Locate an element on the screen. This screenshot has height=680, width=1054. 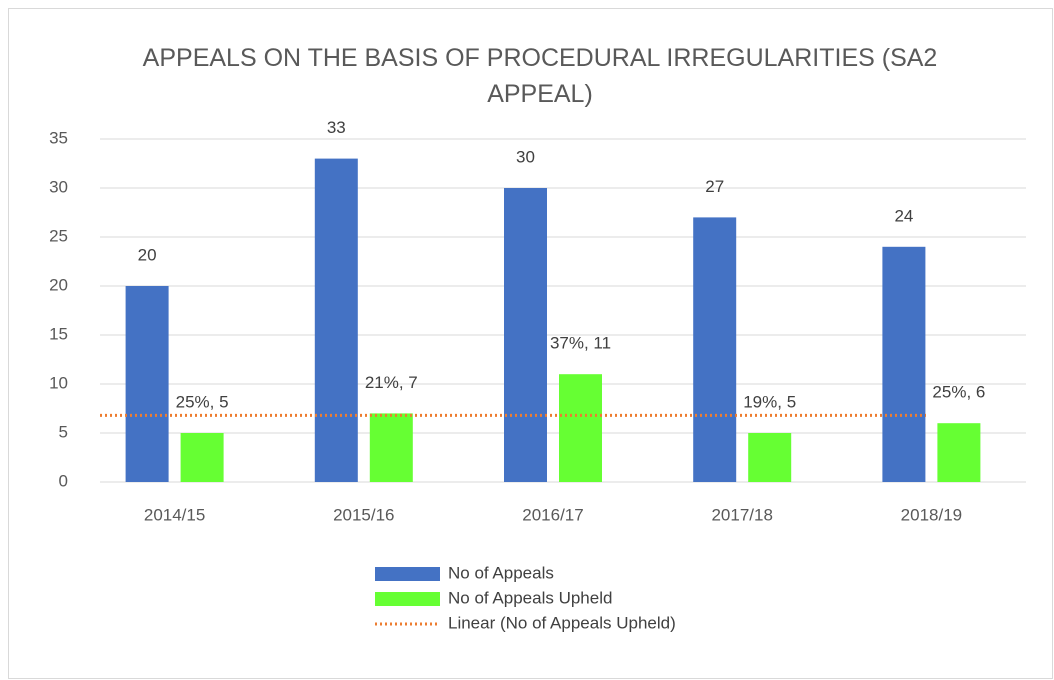
y-tick-label: 5 is located at coordinates (63, 431).